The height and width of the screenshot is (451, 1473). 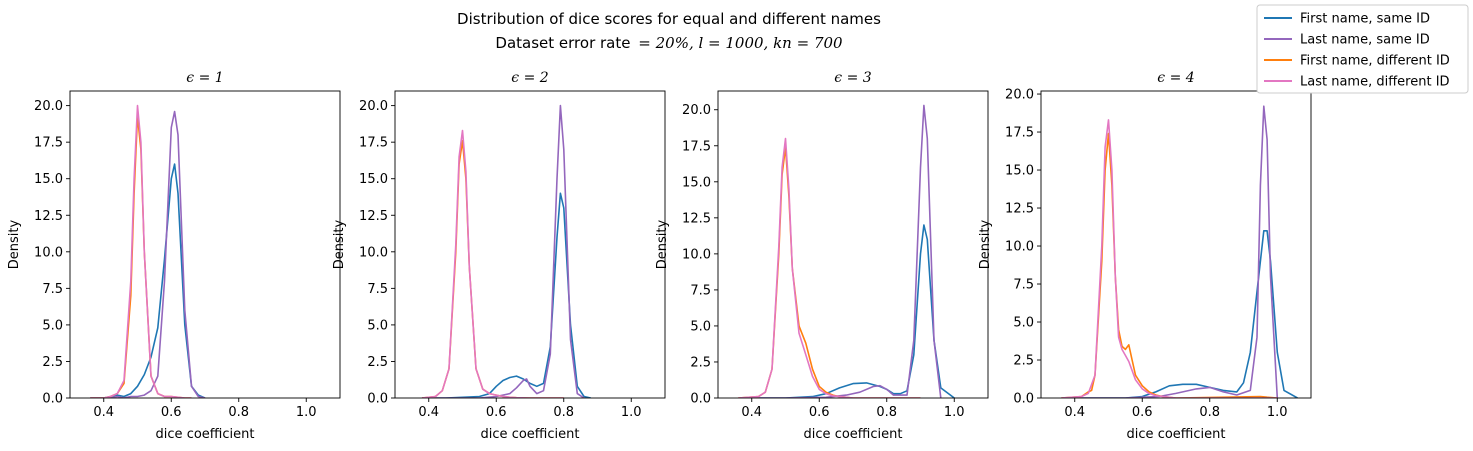 I want to click on subplot-title: ϵ = 4, so click(x=1175, y=78).